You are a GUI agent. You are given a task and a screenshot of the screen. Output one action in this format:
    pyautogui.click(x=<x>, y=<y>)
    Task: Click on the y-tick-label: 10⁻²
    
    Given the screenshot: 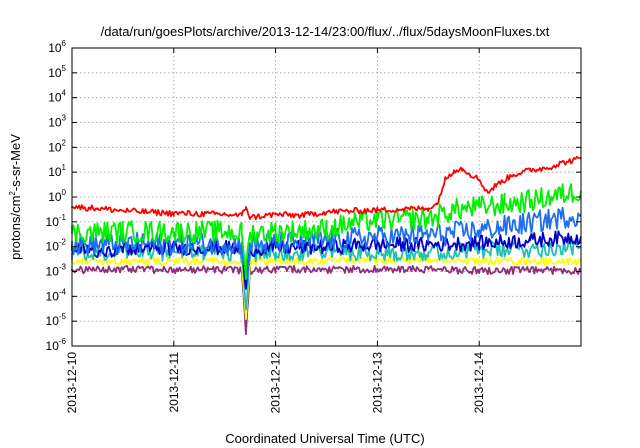 What is the action you would take?
    pyautogui.click(x=56, y=246)
    